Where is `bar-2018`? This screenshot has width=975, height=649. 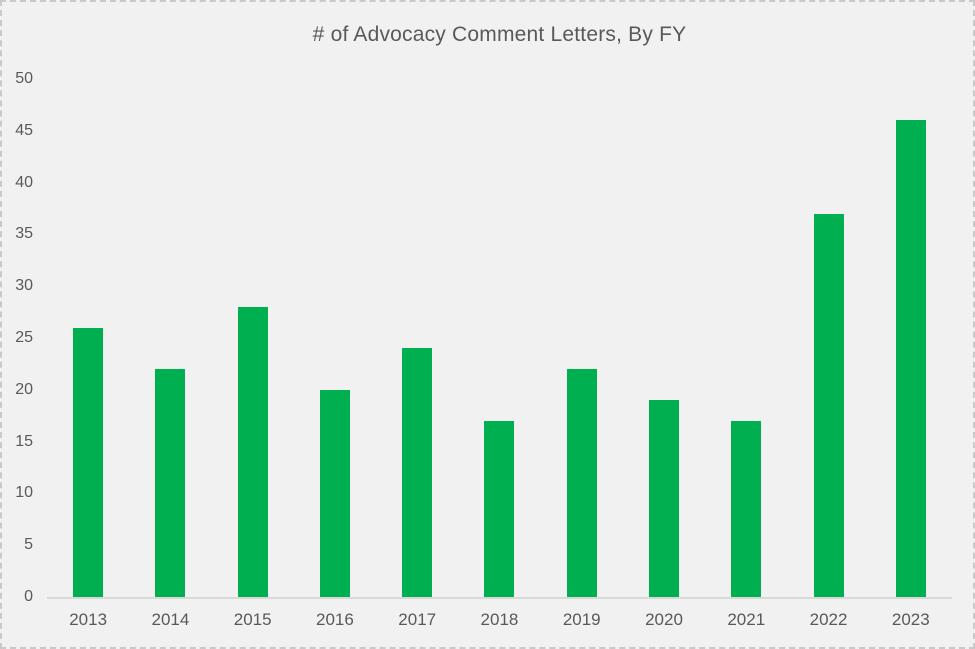
bar-2018 is located at coordinates (499, 508).